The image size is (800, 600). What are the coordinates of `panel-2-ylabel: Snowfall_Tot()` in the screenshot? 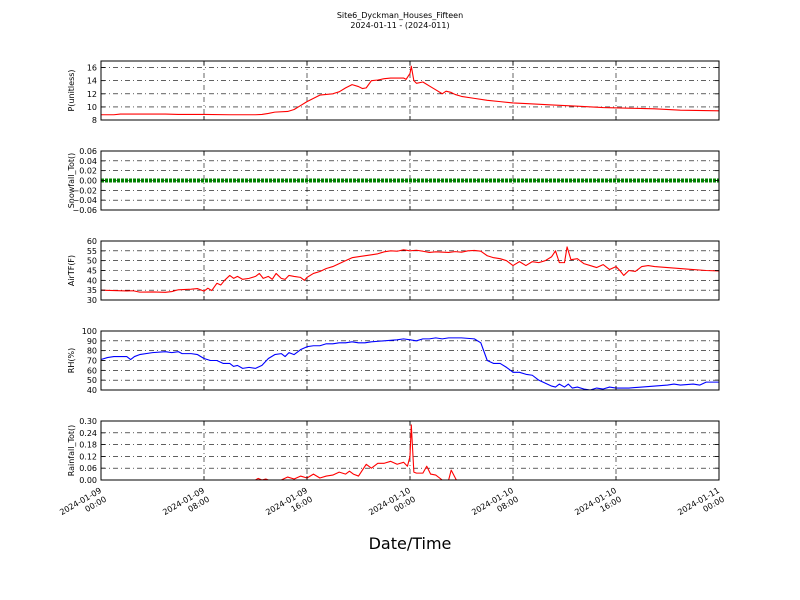 It's located at (71, 181).